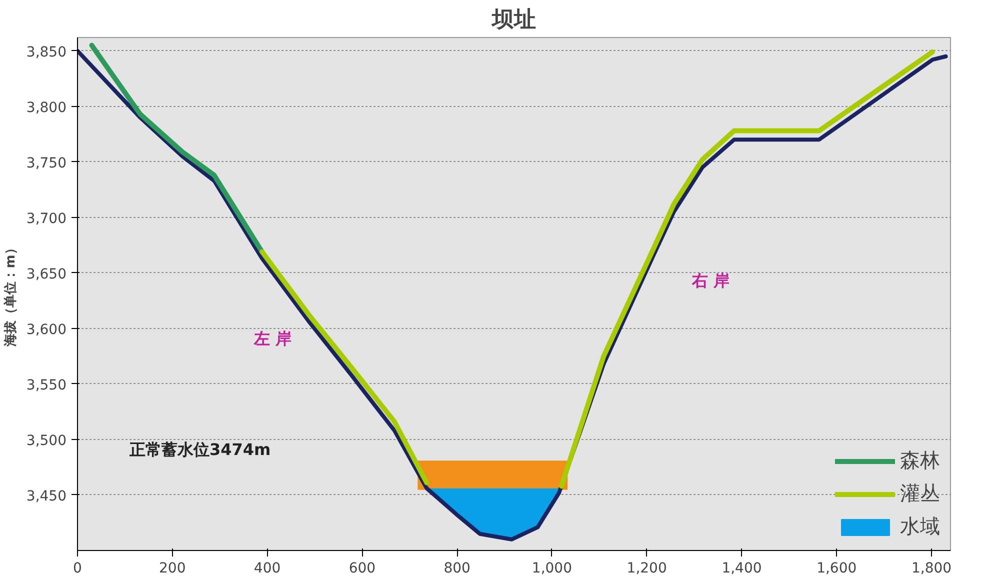  I want to click on y-tick-label: 3,600, so click(46, 330).